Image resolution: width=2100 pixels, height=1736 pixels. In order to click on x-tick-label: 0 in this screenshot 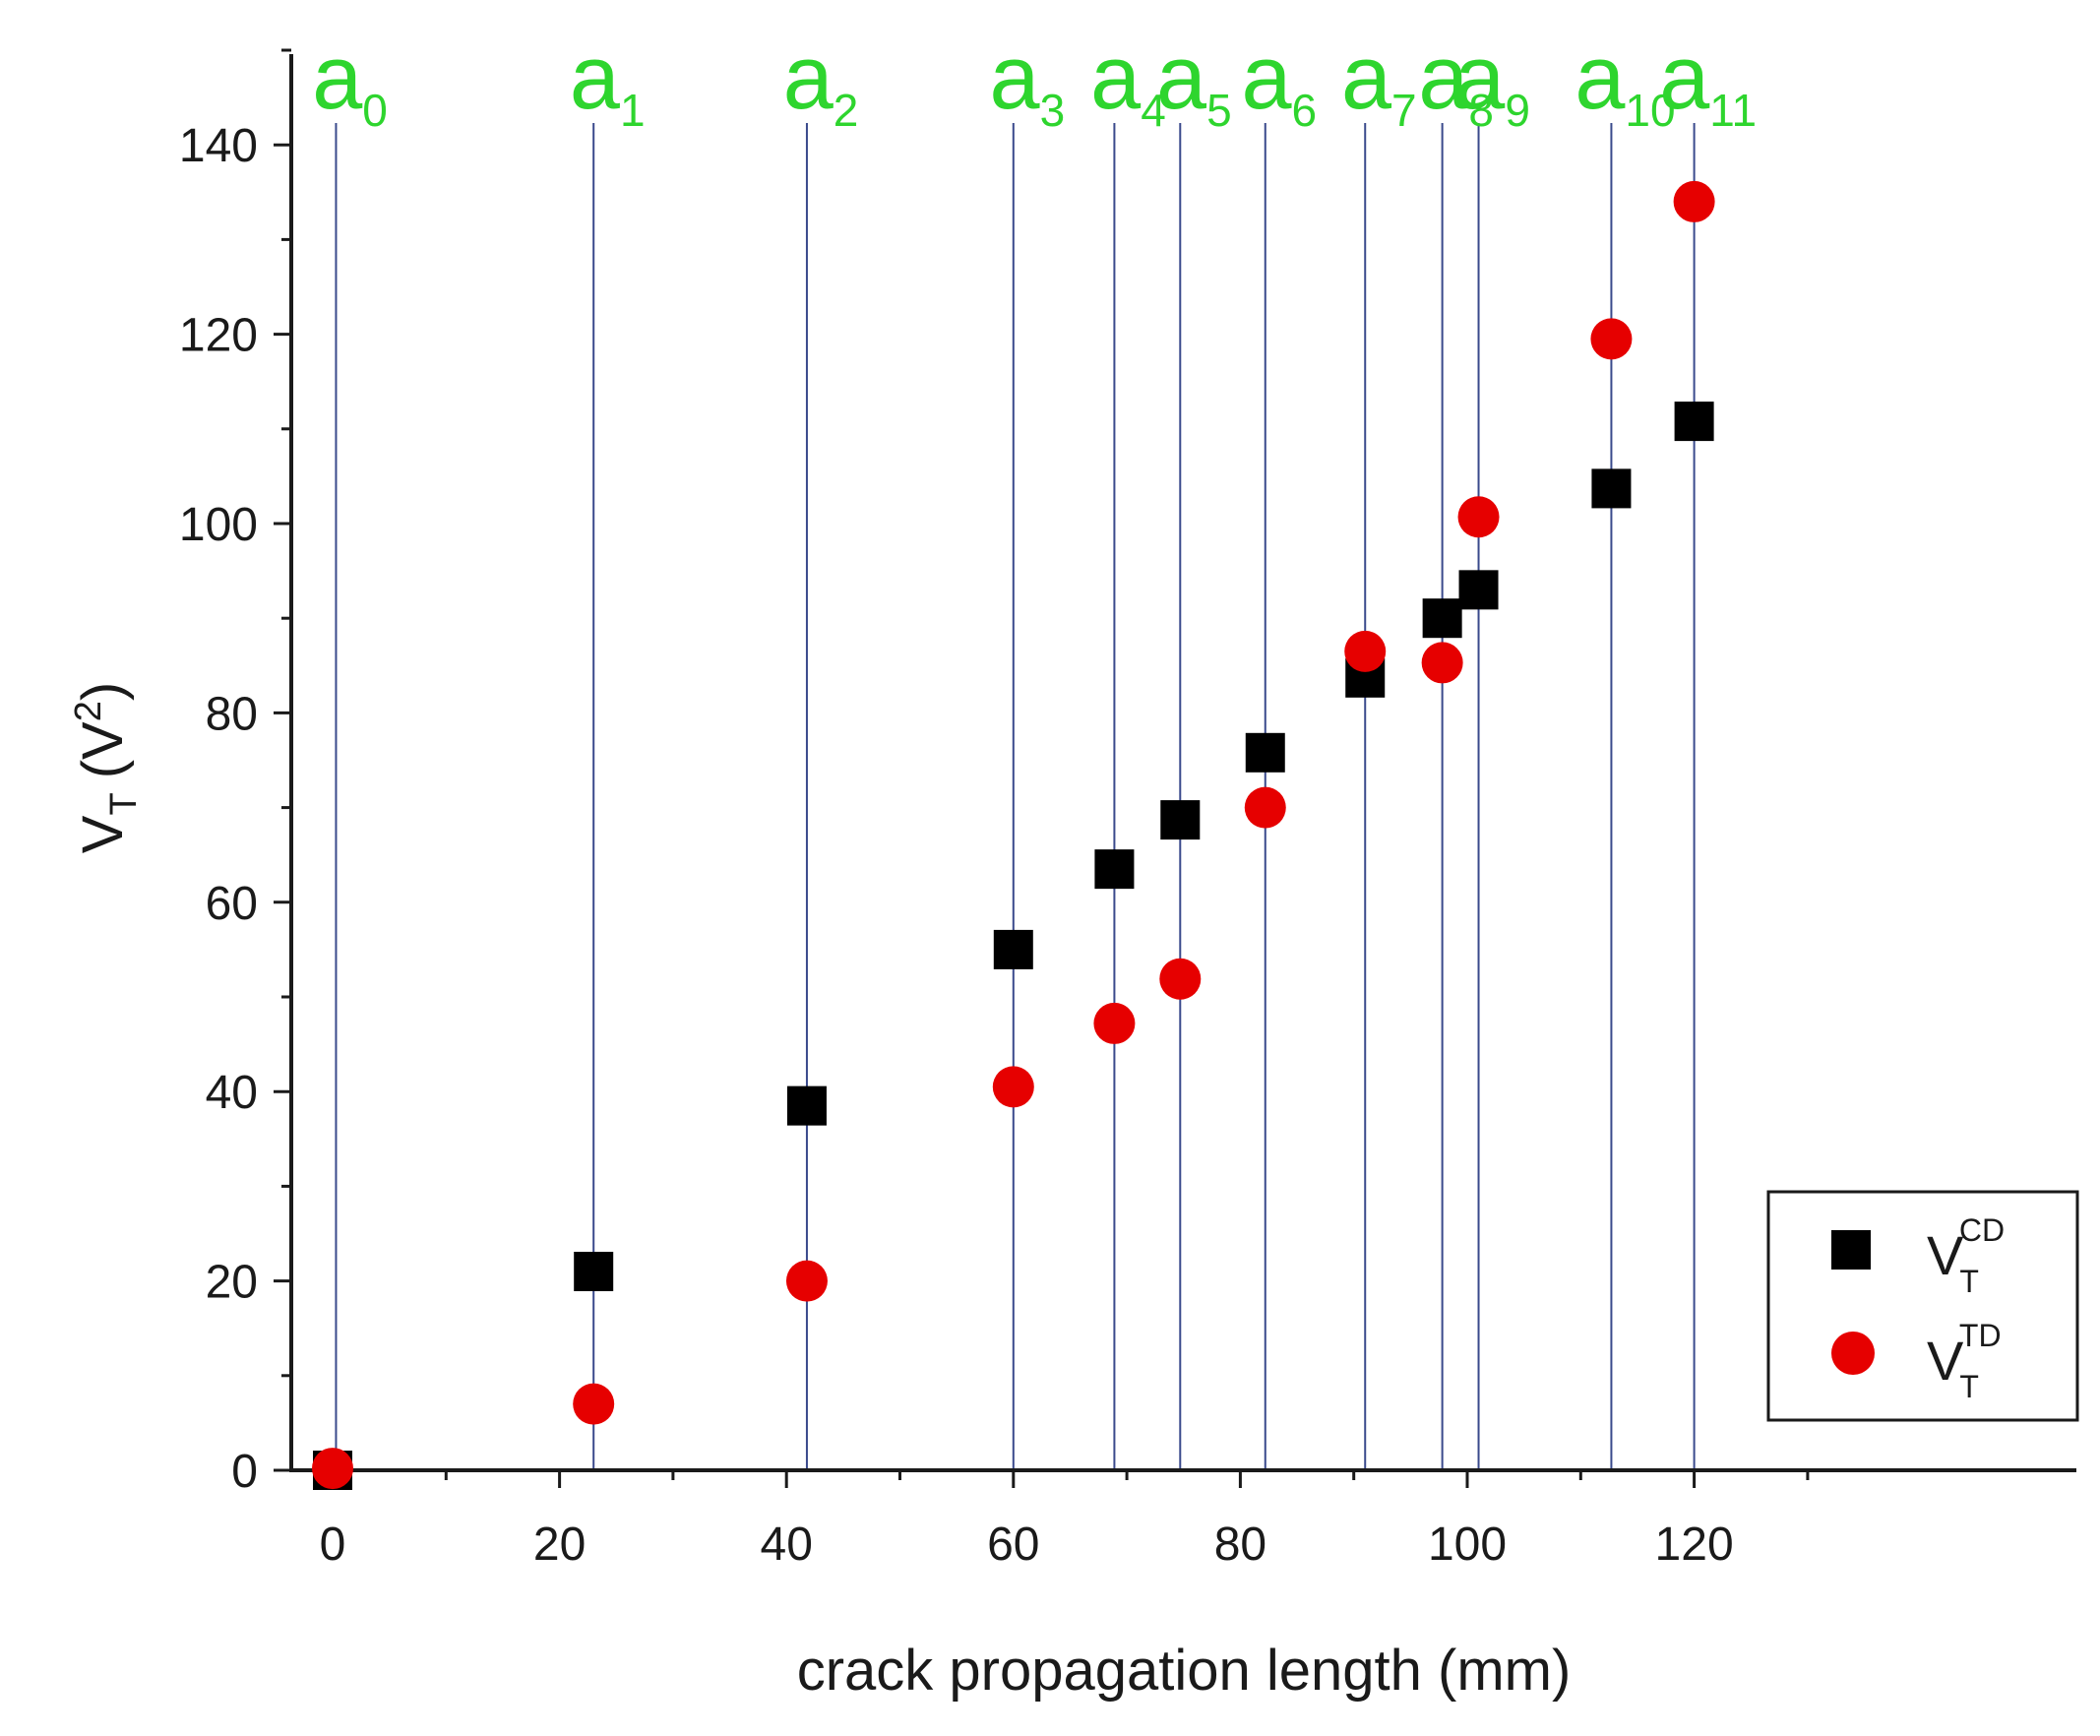, I will do `click(333, 1545)`.